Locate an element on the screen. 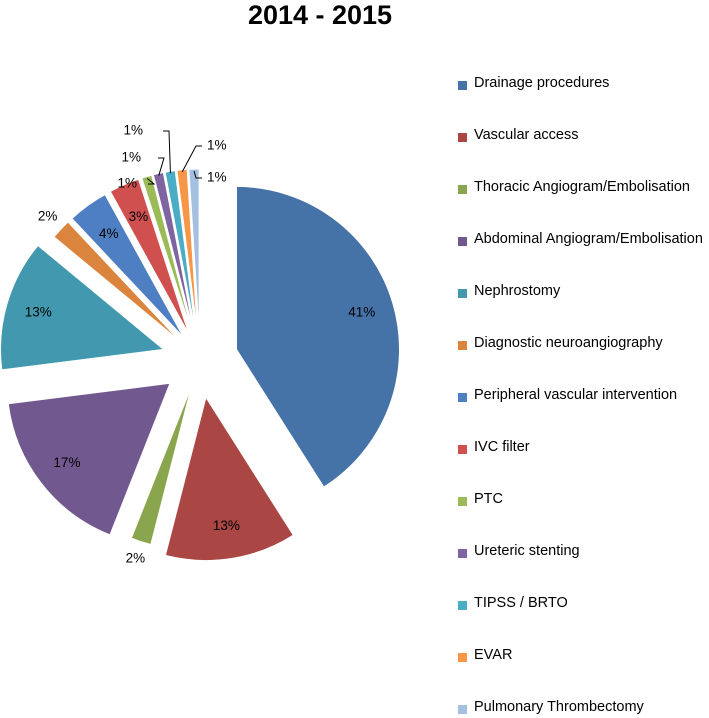  legend-label: IVC filter is located at coordinates (502, 447).